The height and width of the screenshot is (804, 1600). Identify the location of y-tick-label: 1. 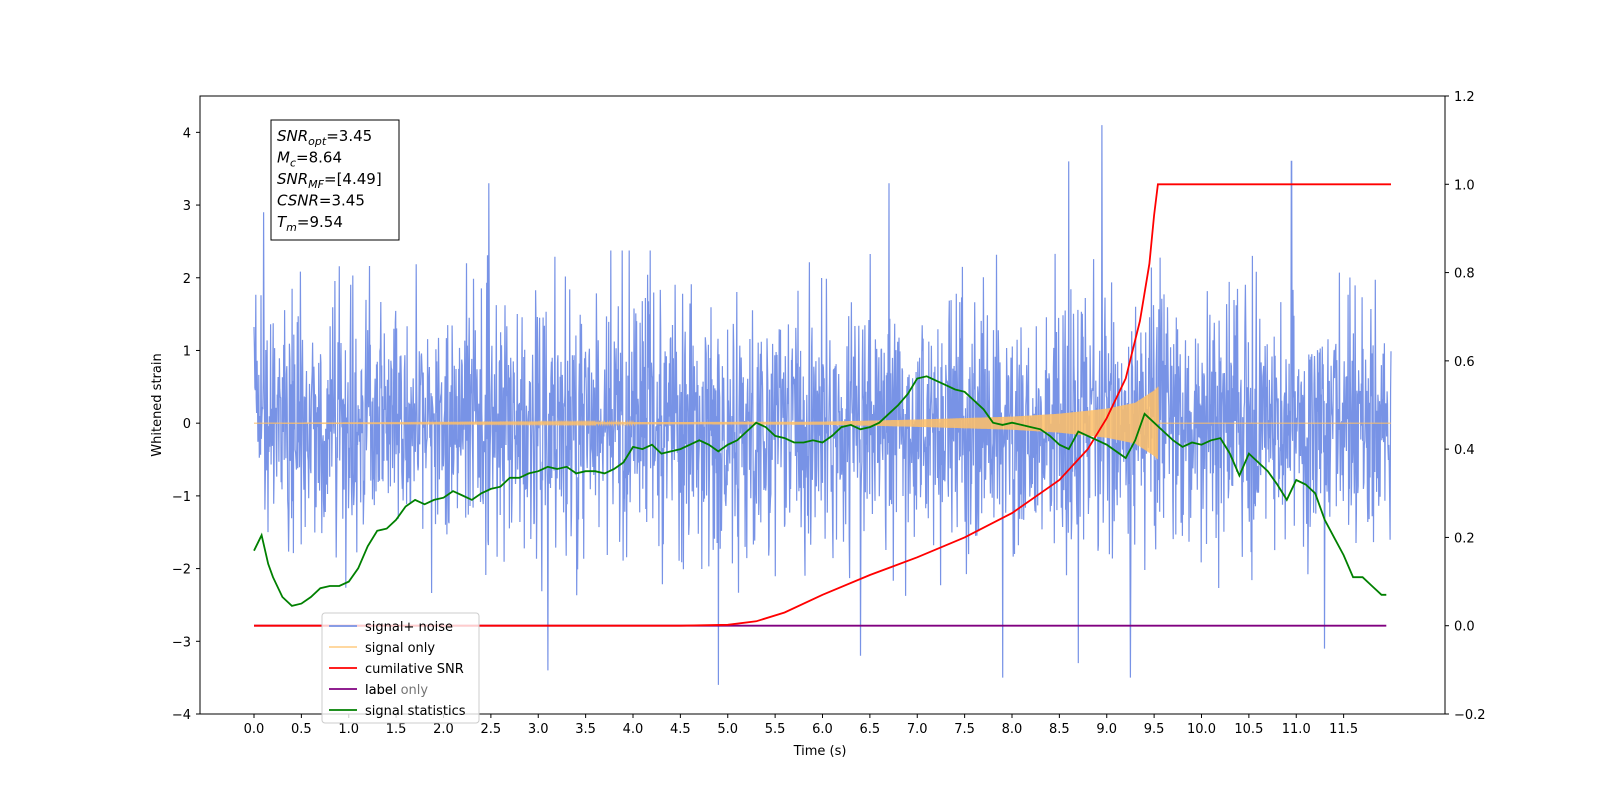
(187, 351).